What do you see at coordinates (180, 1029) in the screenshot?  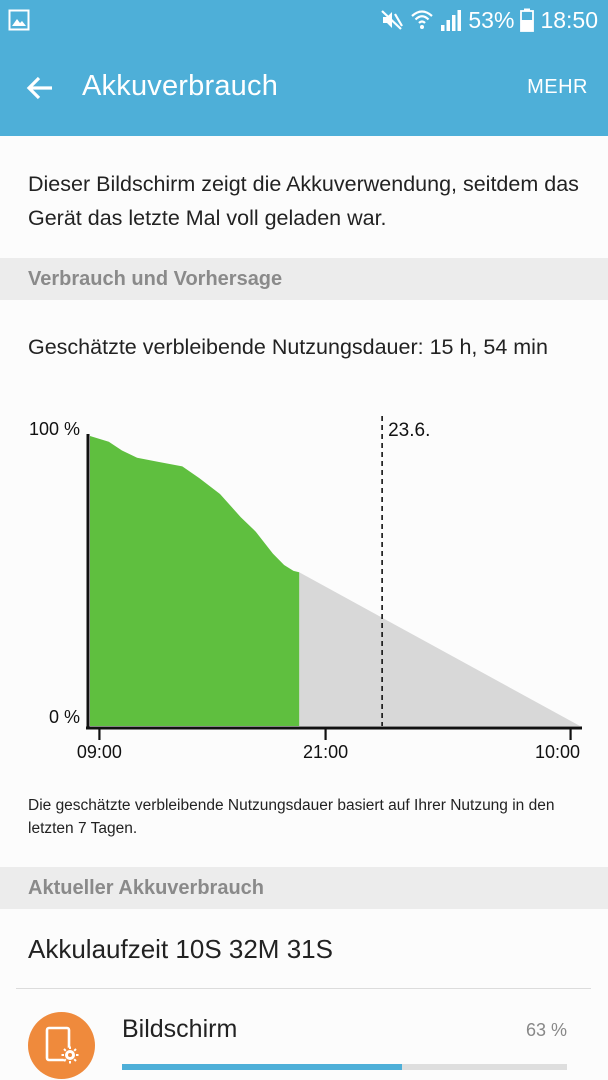 I see `app-name: Bildschirm` at bounding box center [180, 1029].